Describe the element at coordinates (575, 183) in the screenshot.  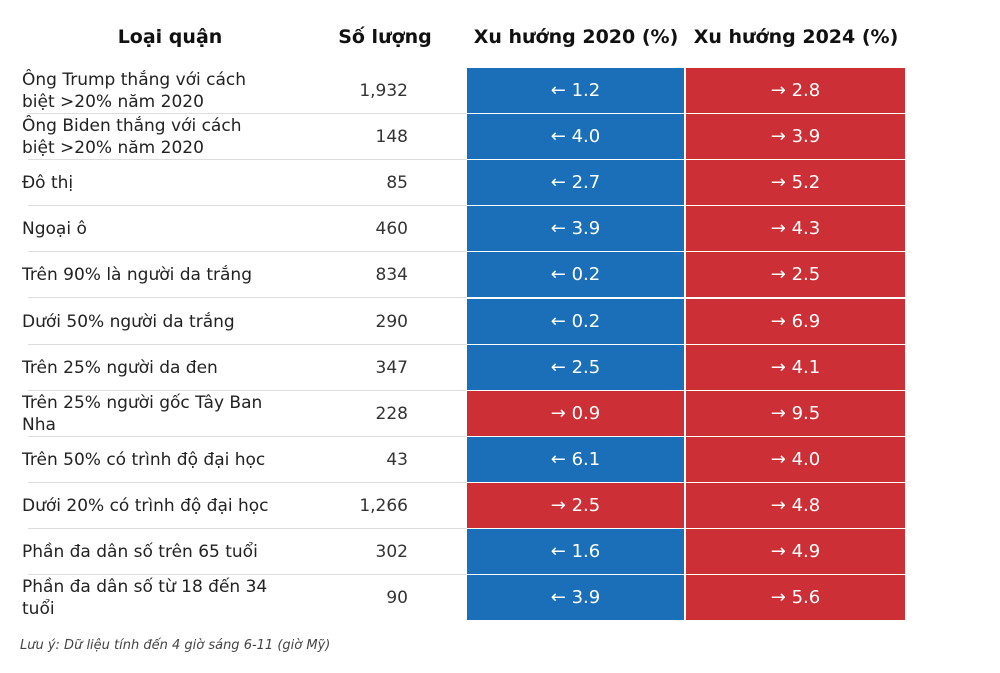
I see `trend-cell: ← 2.7` at that location.